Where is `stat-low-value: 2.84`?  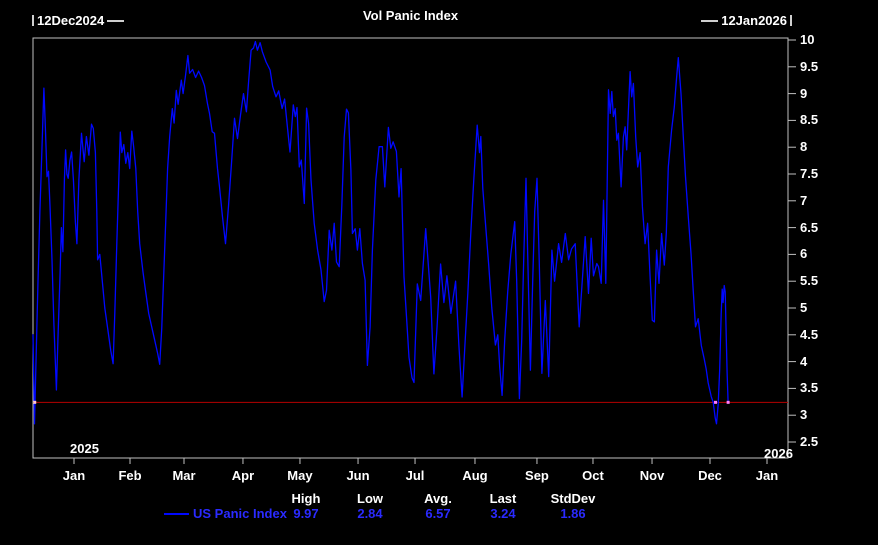
stat-low-value: 2.84 is located at coordinates (370, 513).